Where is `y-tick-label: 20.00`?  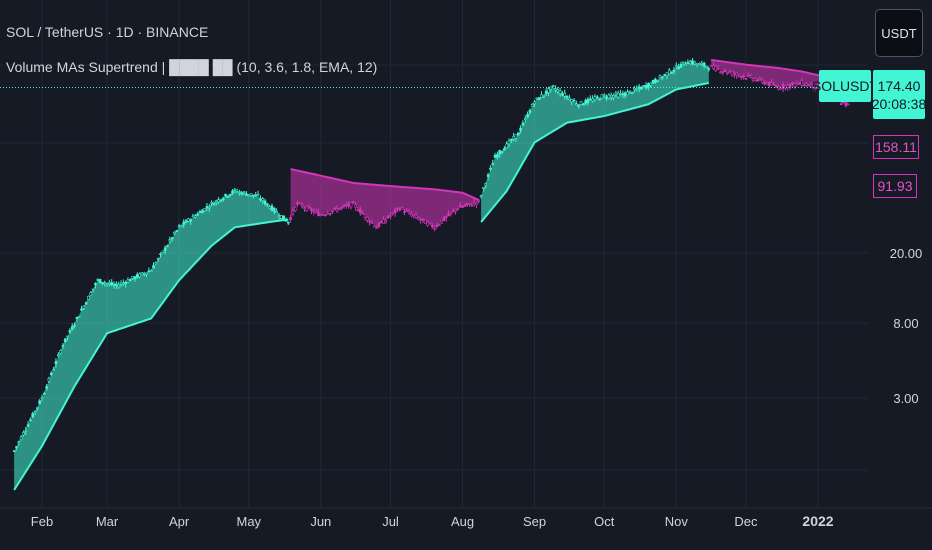
y-tick-label: 20.00 is located at coordinates (906, 253).